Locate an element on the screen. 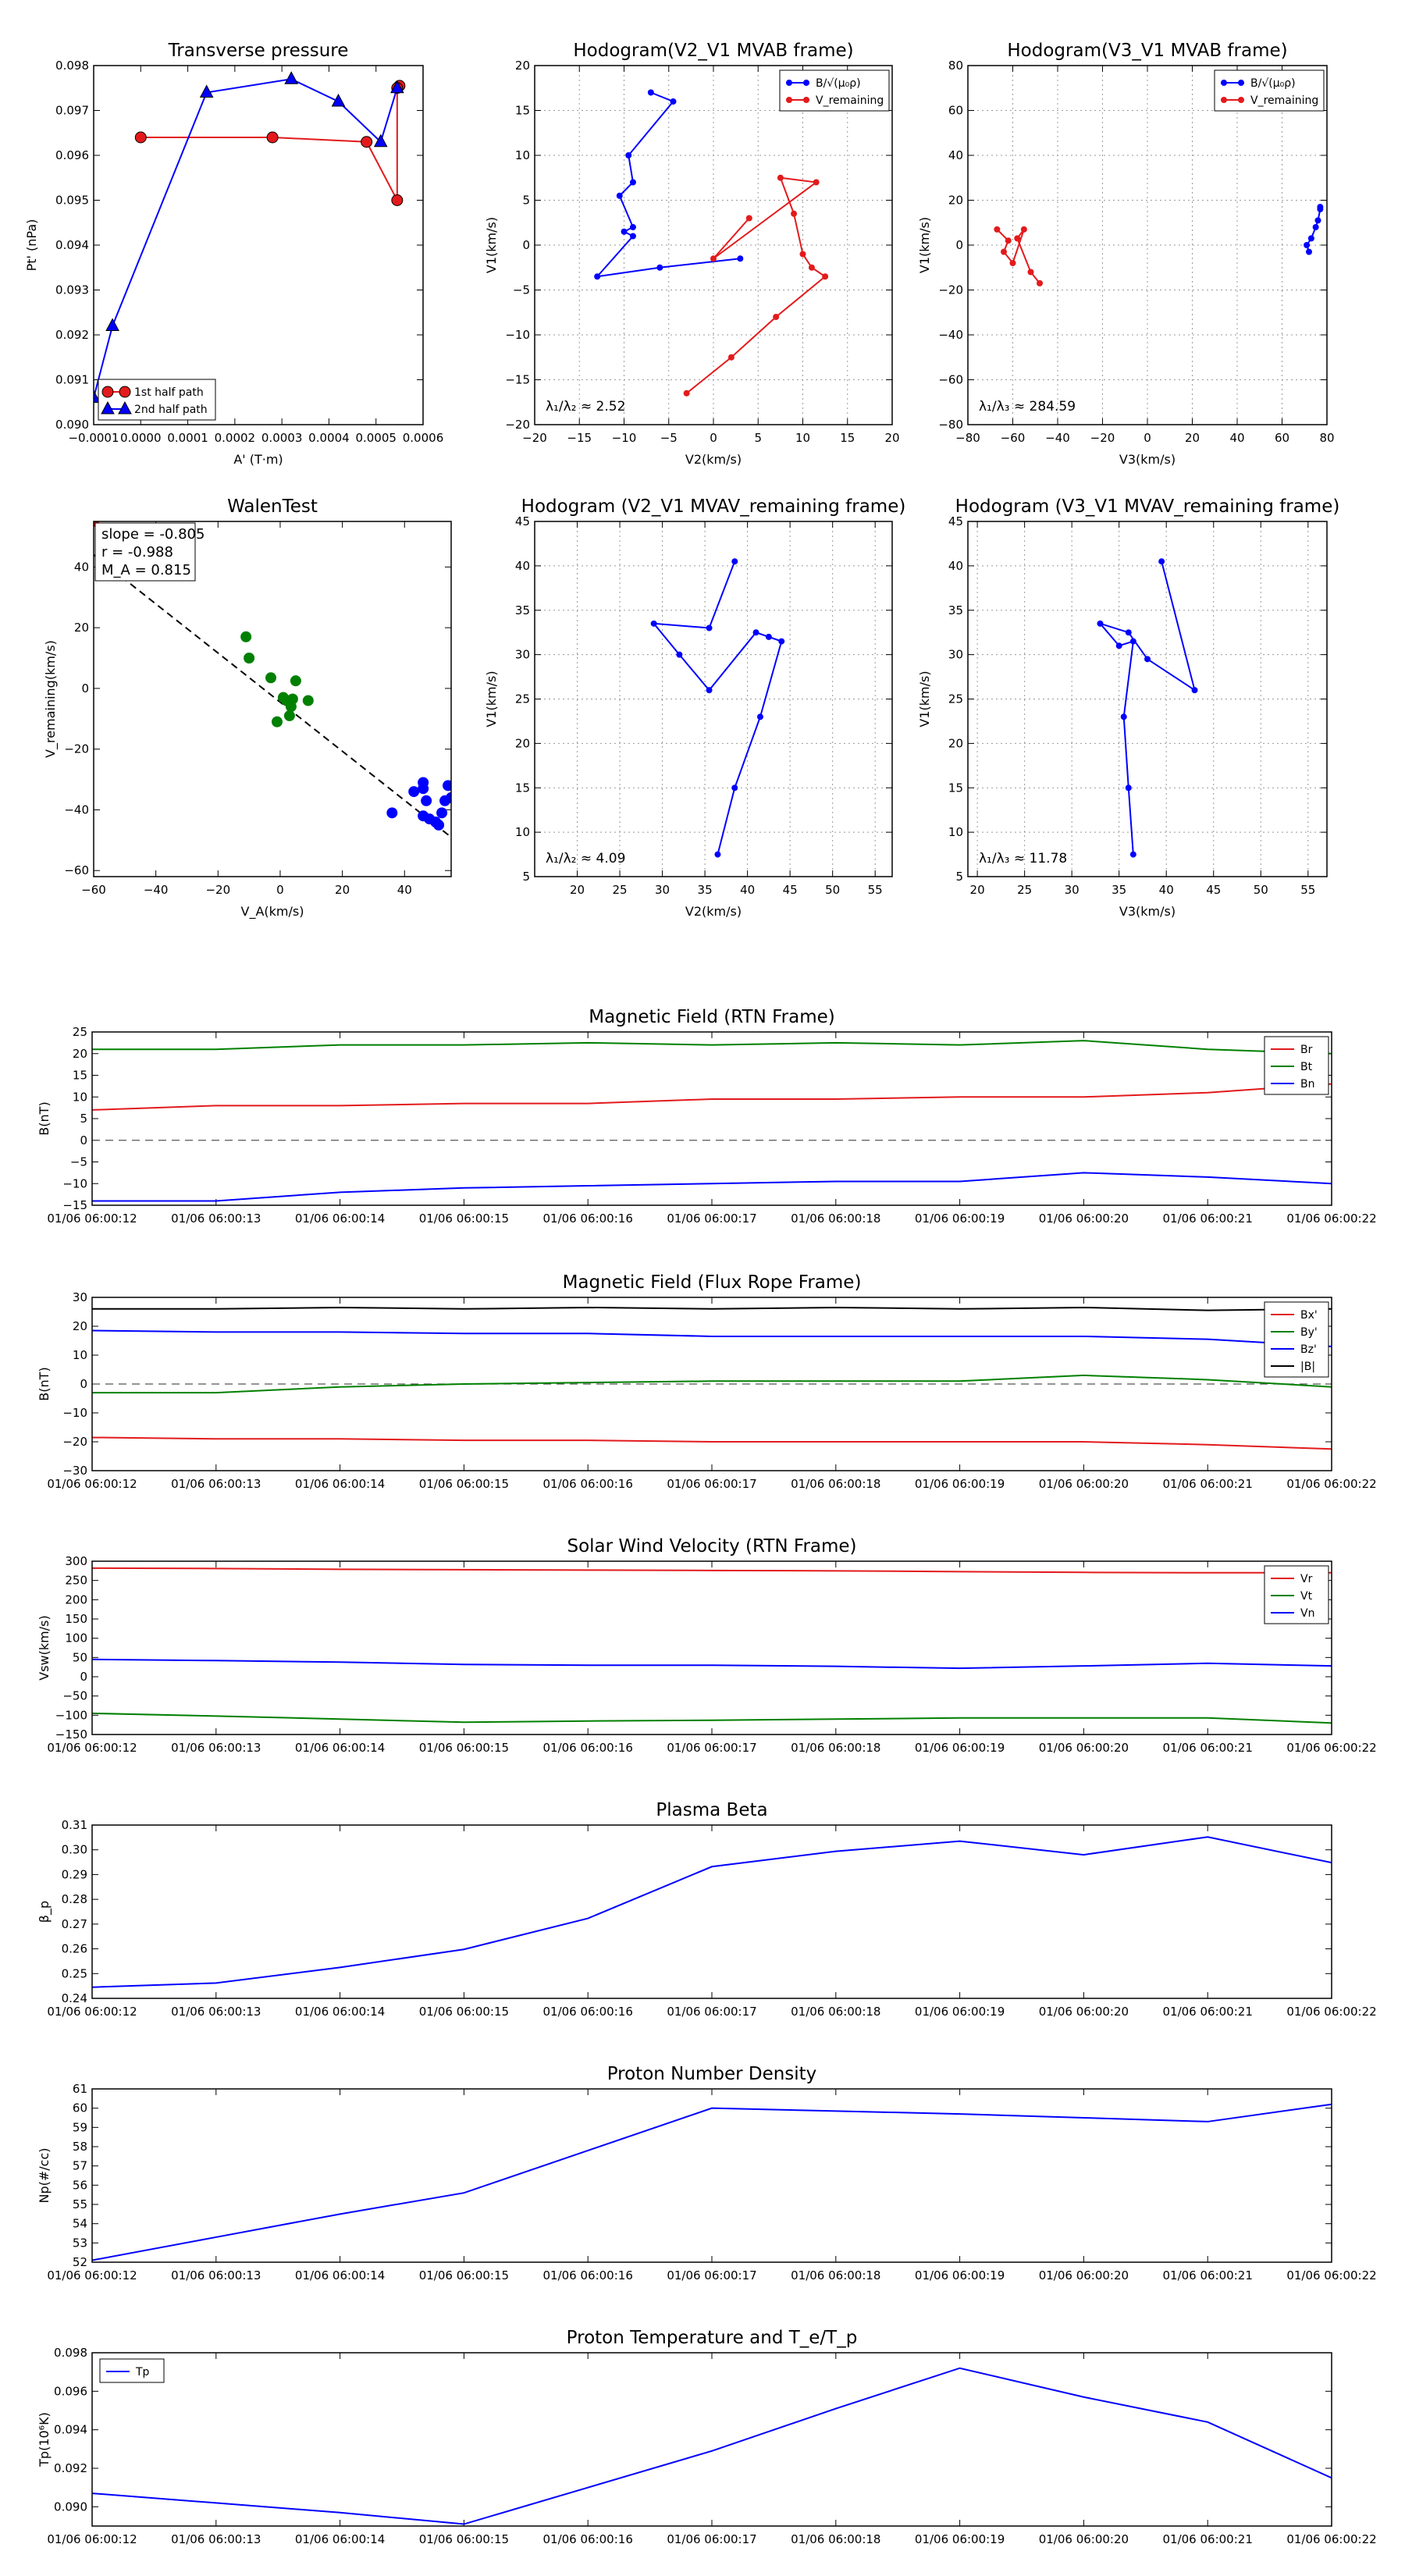 This screenshot has height=2576, width=1405. x-tick-label: 40 is located at coordinates (1166, 890).